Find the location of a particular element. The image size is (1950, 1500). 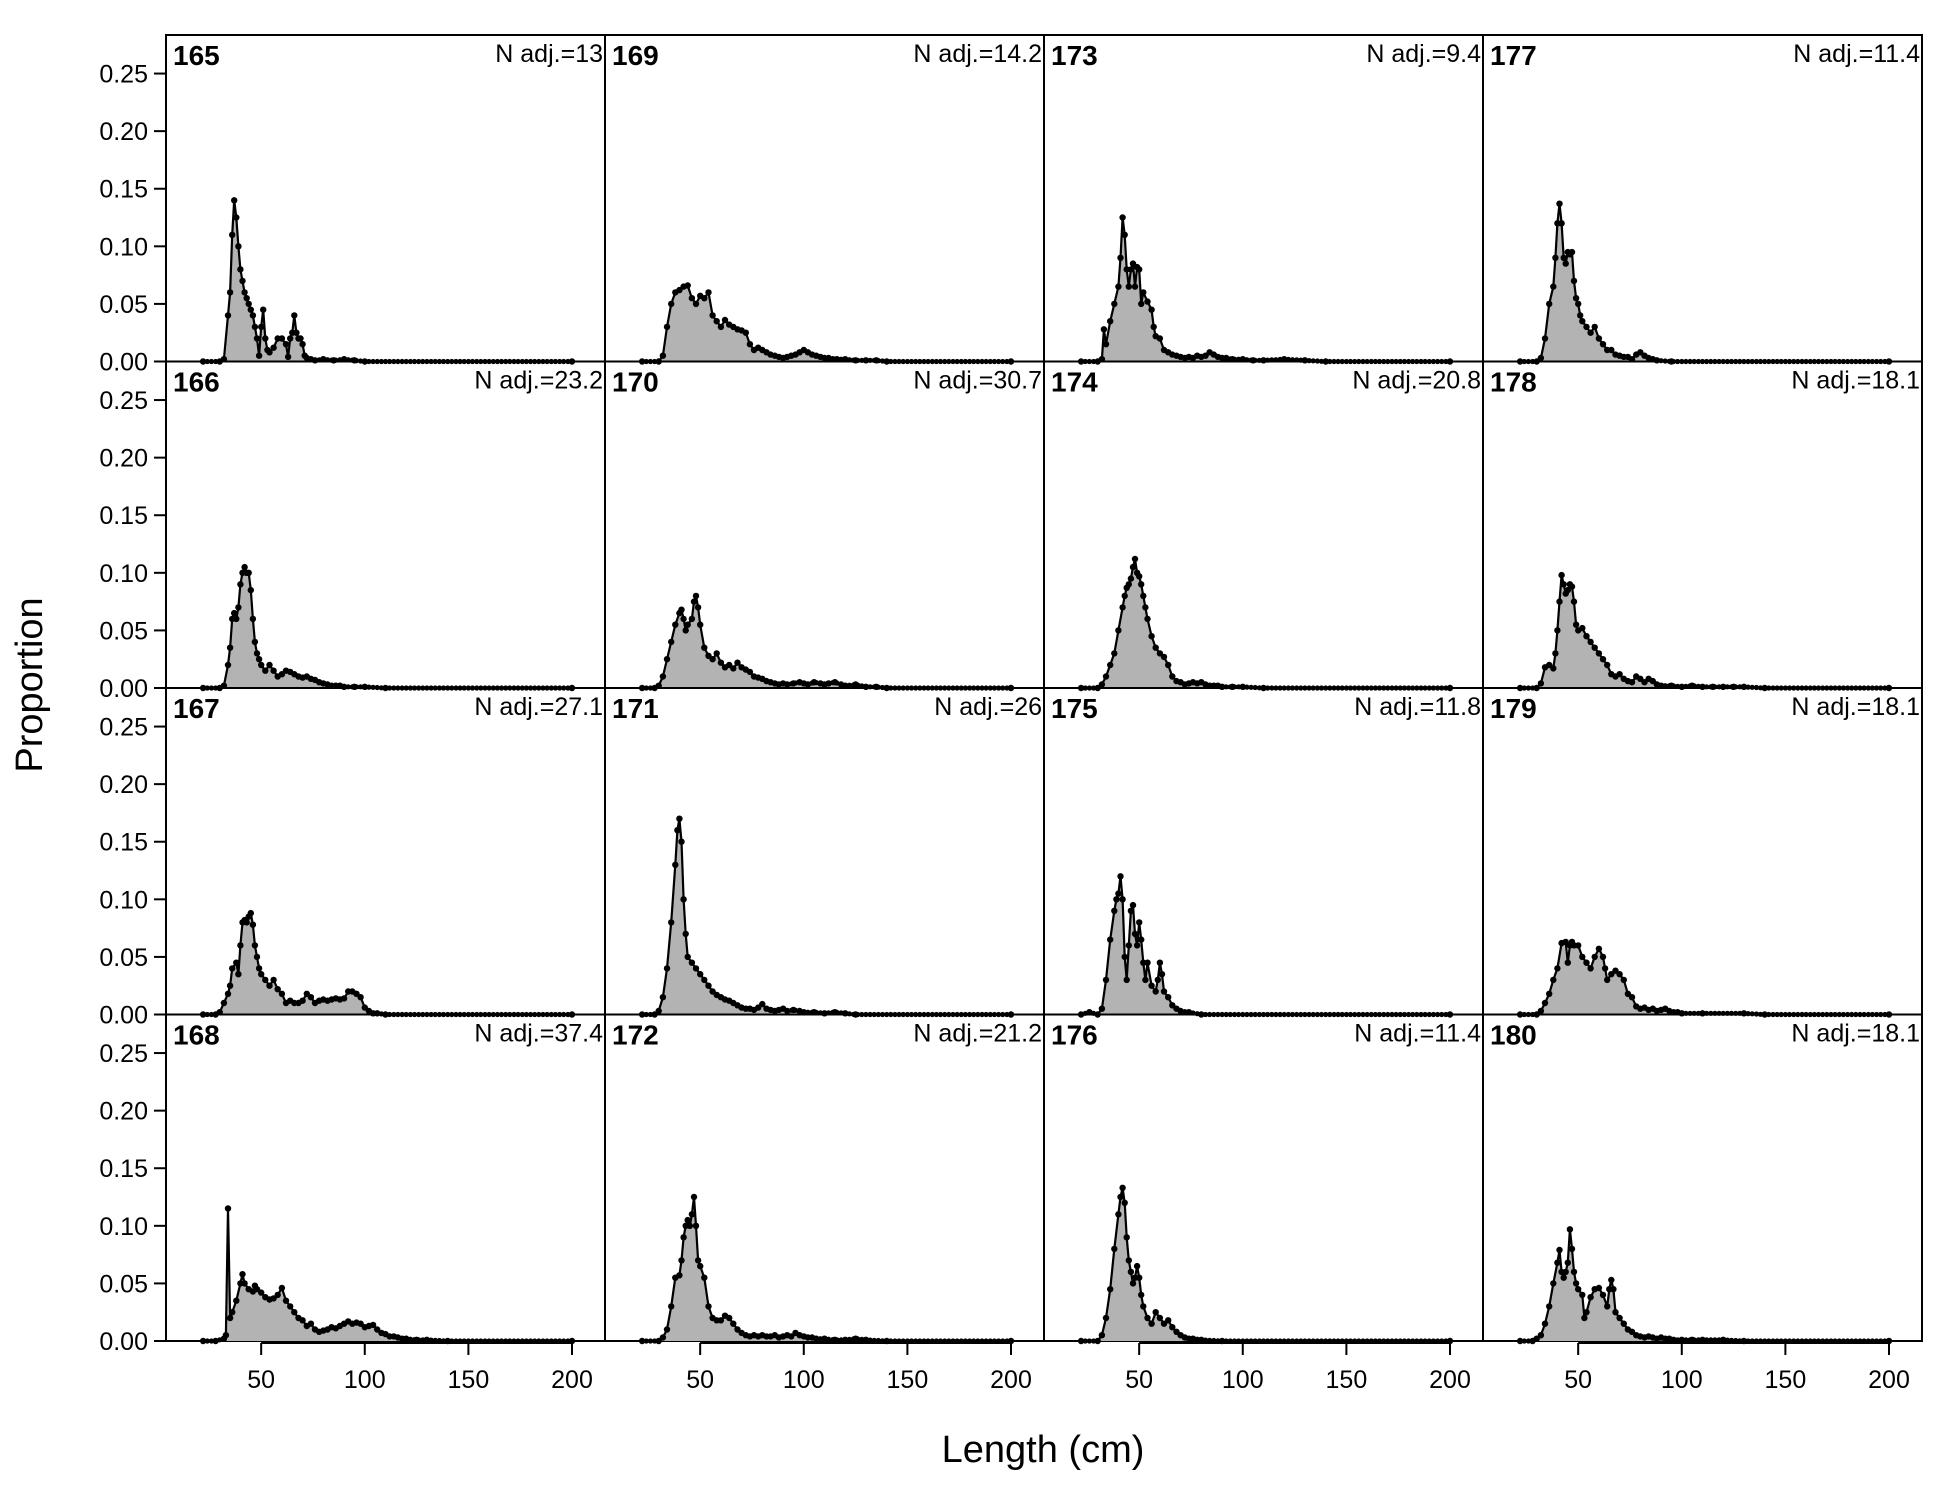

x-tick-label: 150 is located at coordinates (1786, 1380).